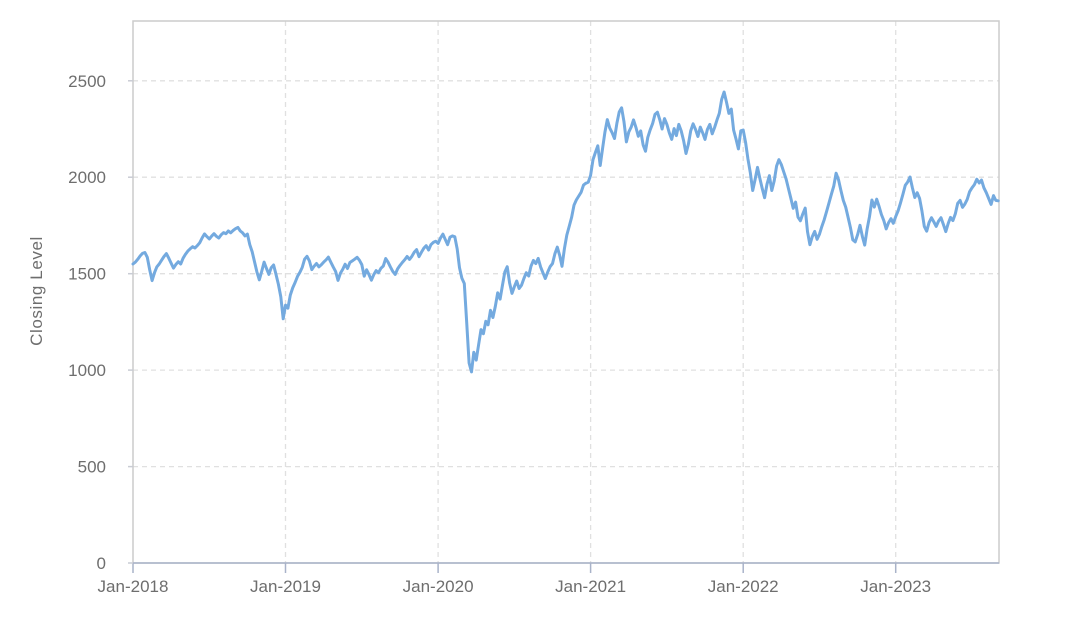 This screenshot has height=623, width=1065. What do you see at coordinates (87, 177) in the screenshot?
I see `y-tick-label: 2000` at bounding box center [87, 177].